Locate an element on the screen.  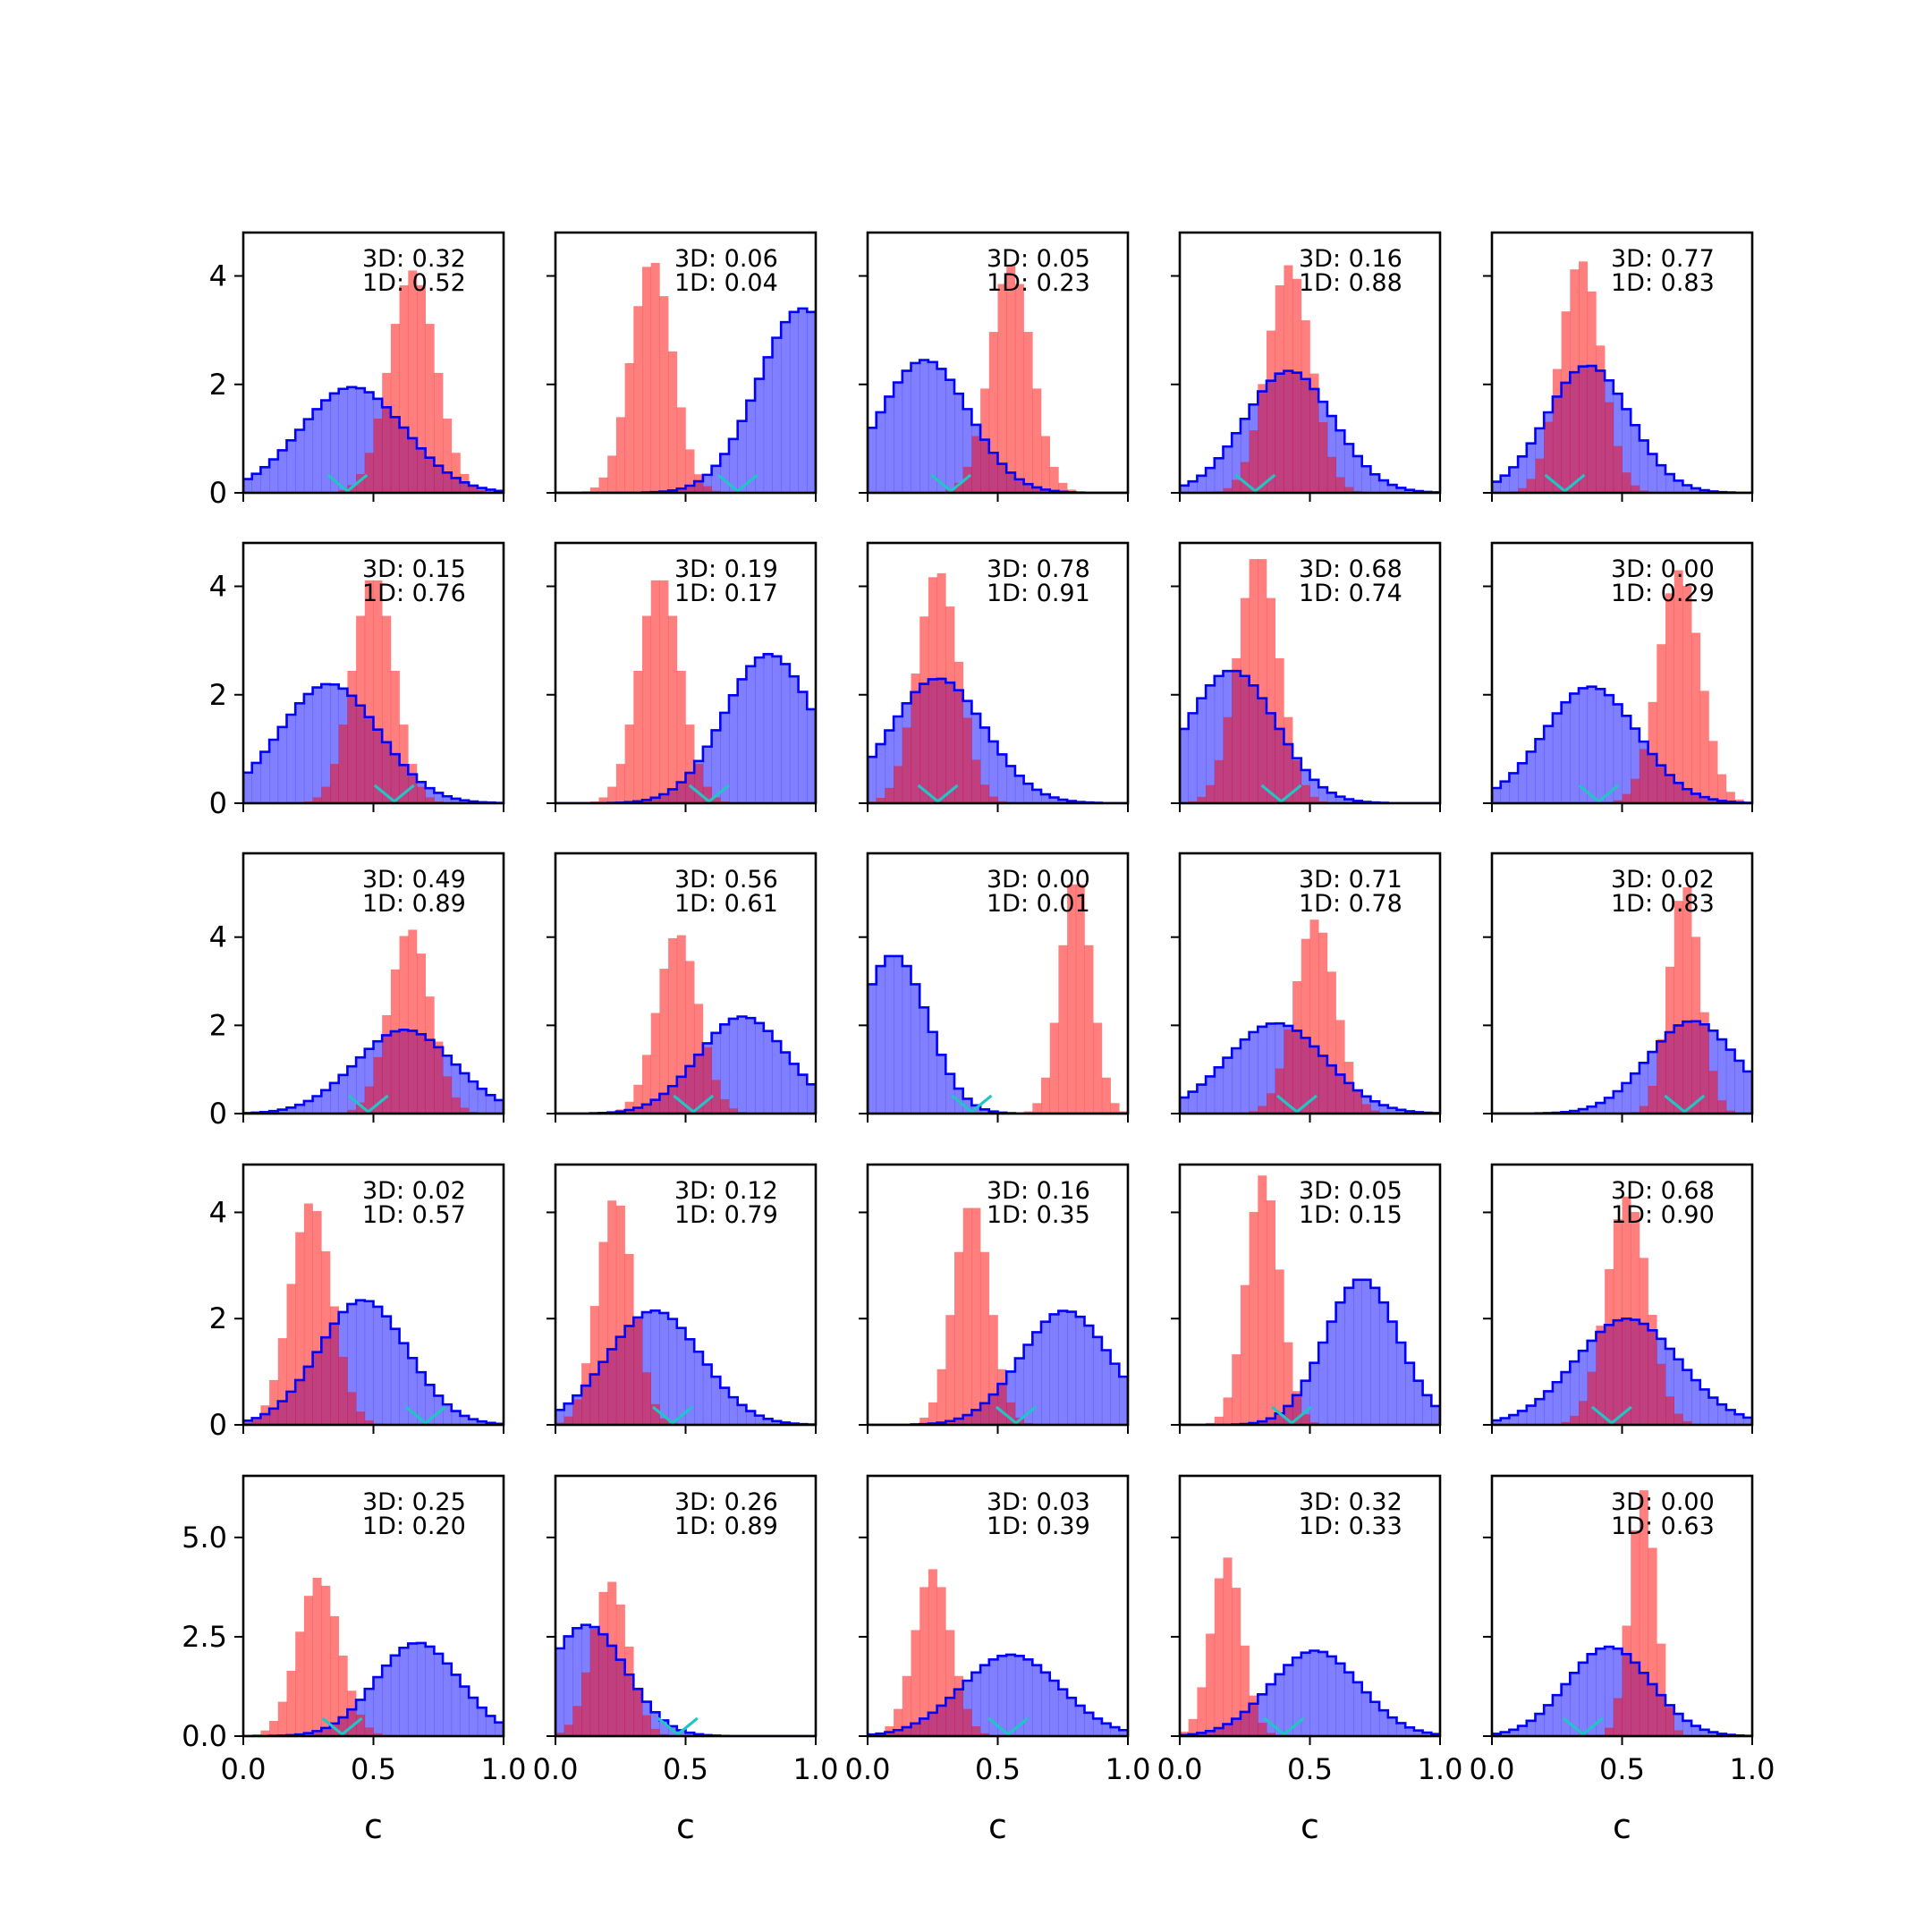
y-tick-label: 0 is located at coordinates (218, 493).